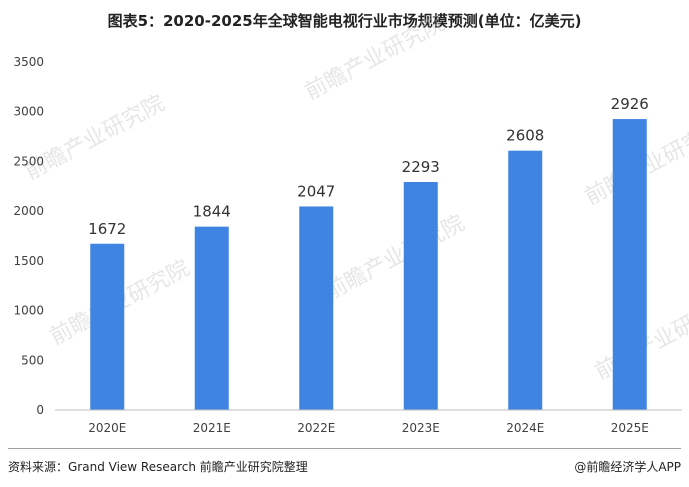  What do you see at coordinates (212, 428) in the screenshot?
I see `x-tick-label: 2021E` at bounding box center [212, 428].